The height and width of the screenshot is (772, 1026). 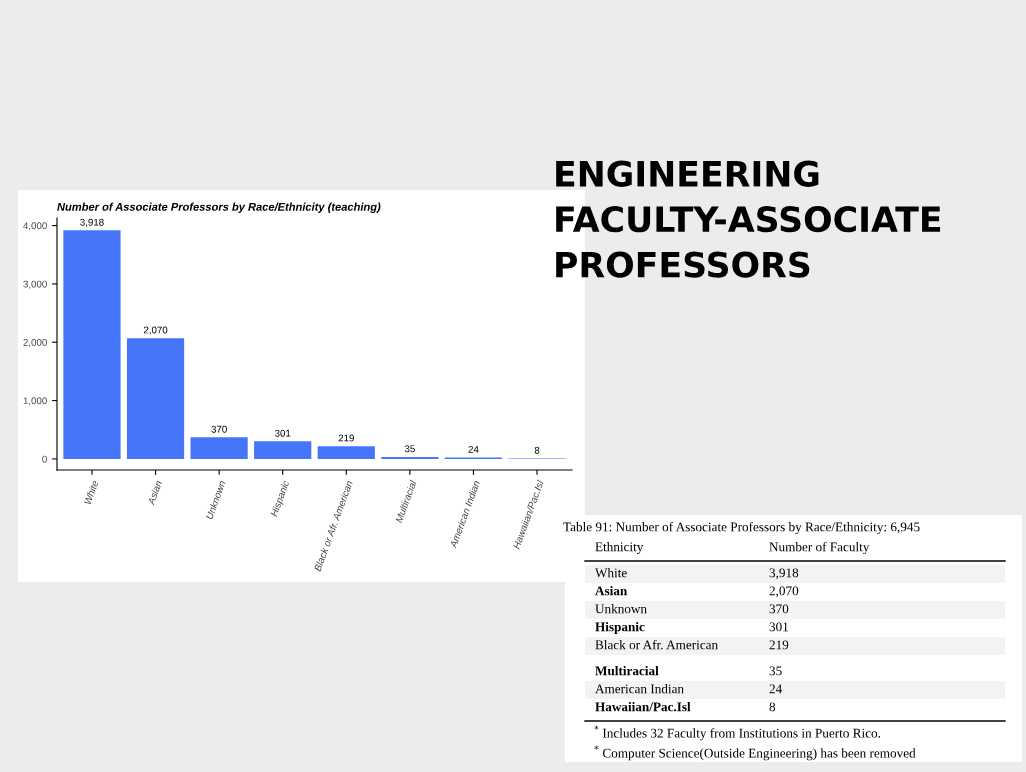 I want to click on data-label: 35, so click(x=409, y=449).